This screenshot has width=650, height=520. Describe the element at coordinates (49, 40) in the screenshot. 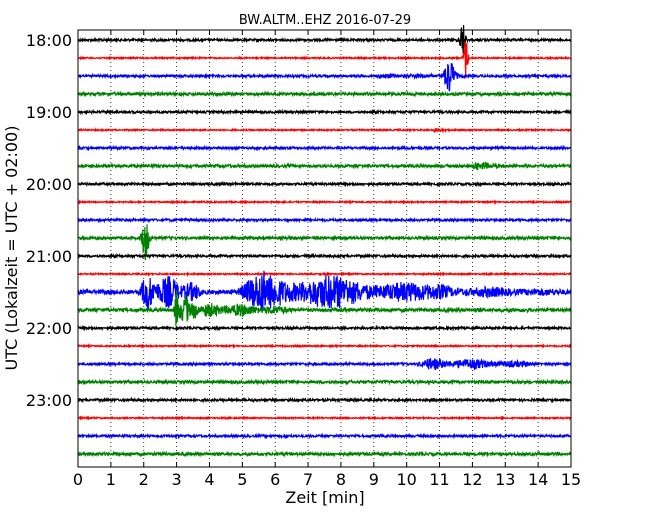

I see `y-tick-label-18-00: 18:00` at that location.